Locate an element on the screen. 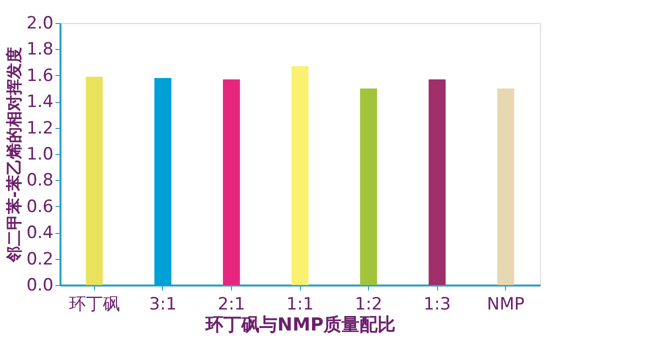  y-tick-label: 2.0 is located at coordinates (40, 24).